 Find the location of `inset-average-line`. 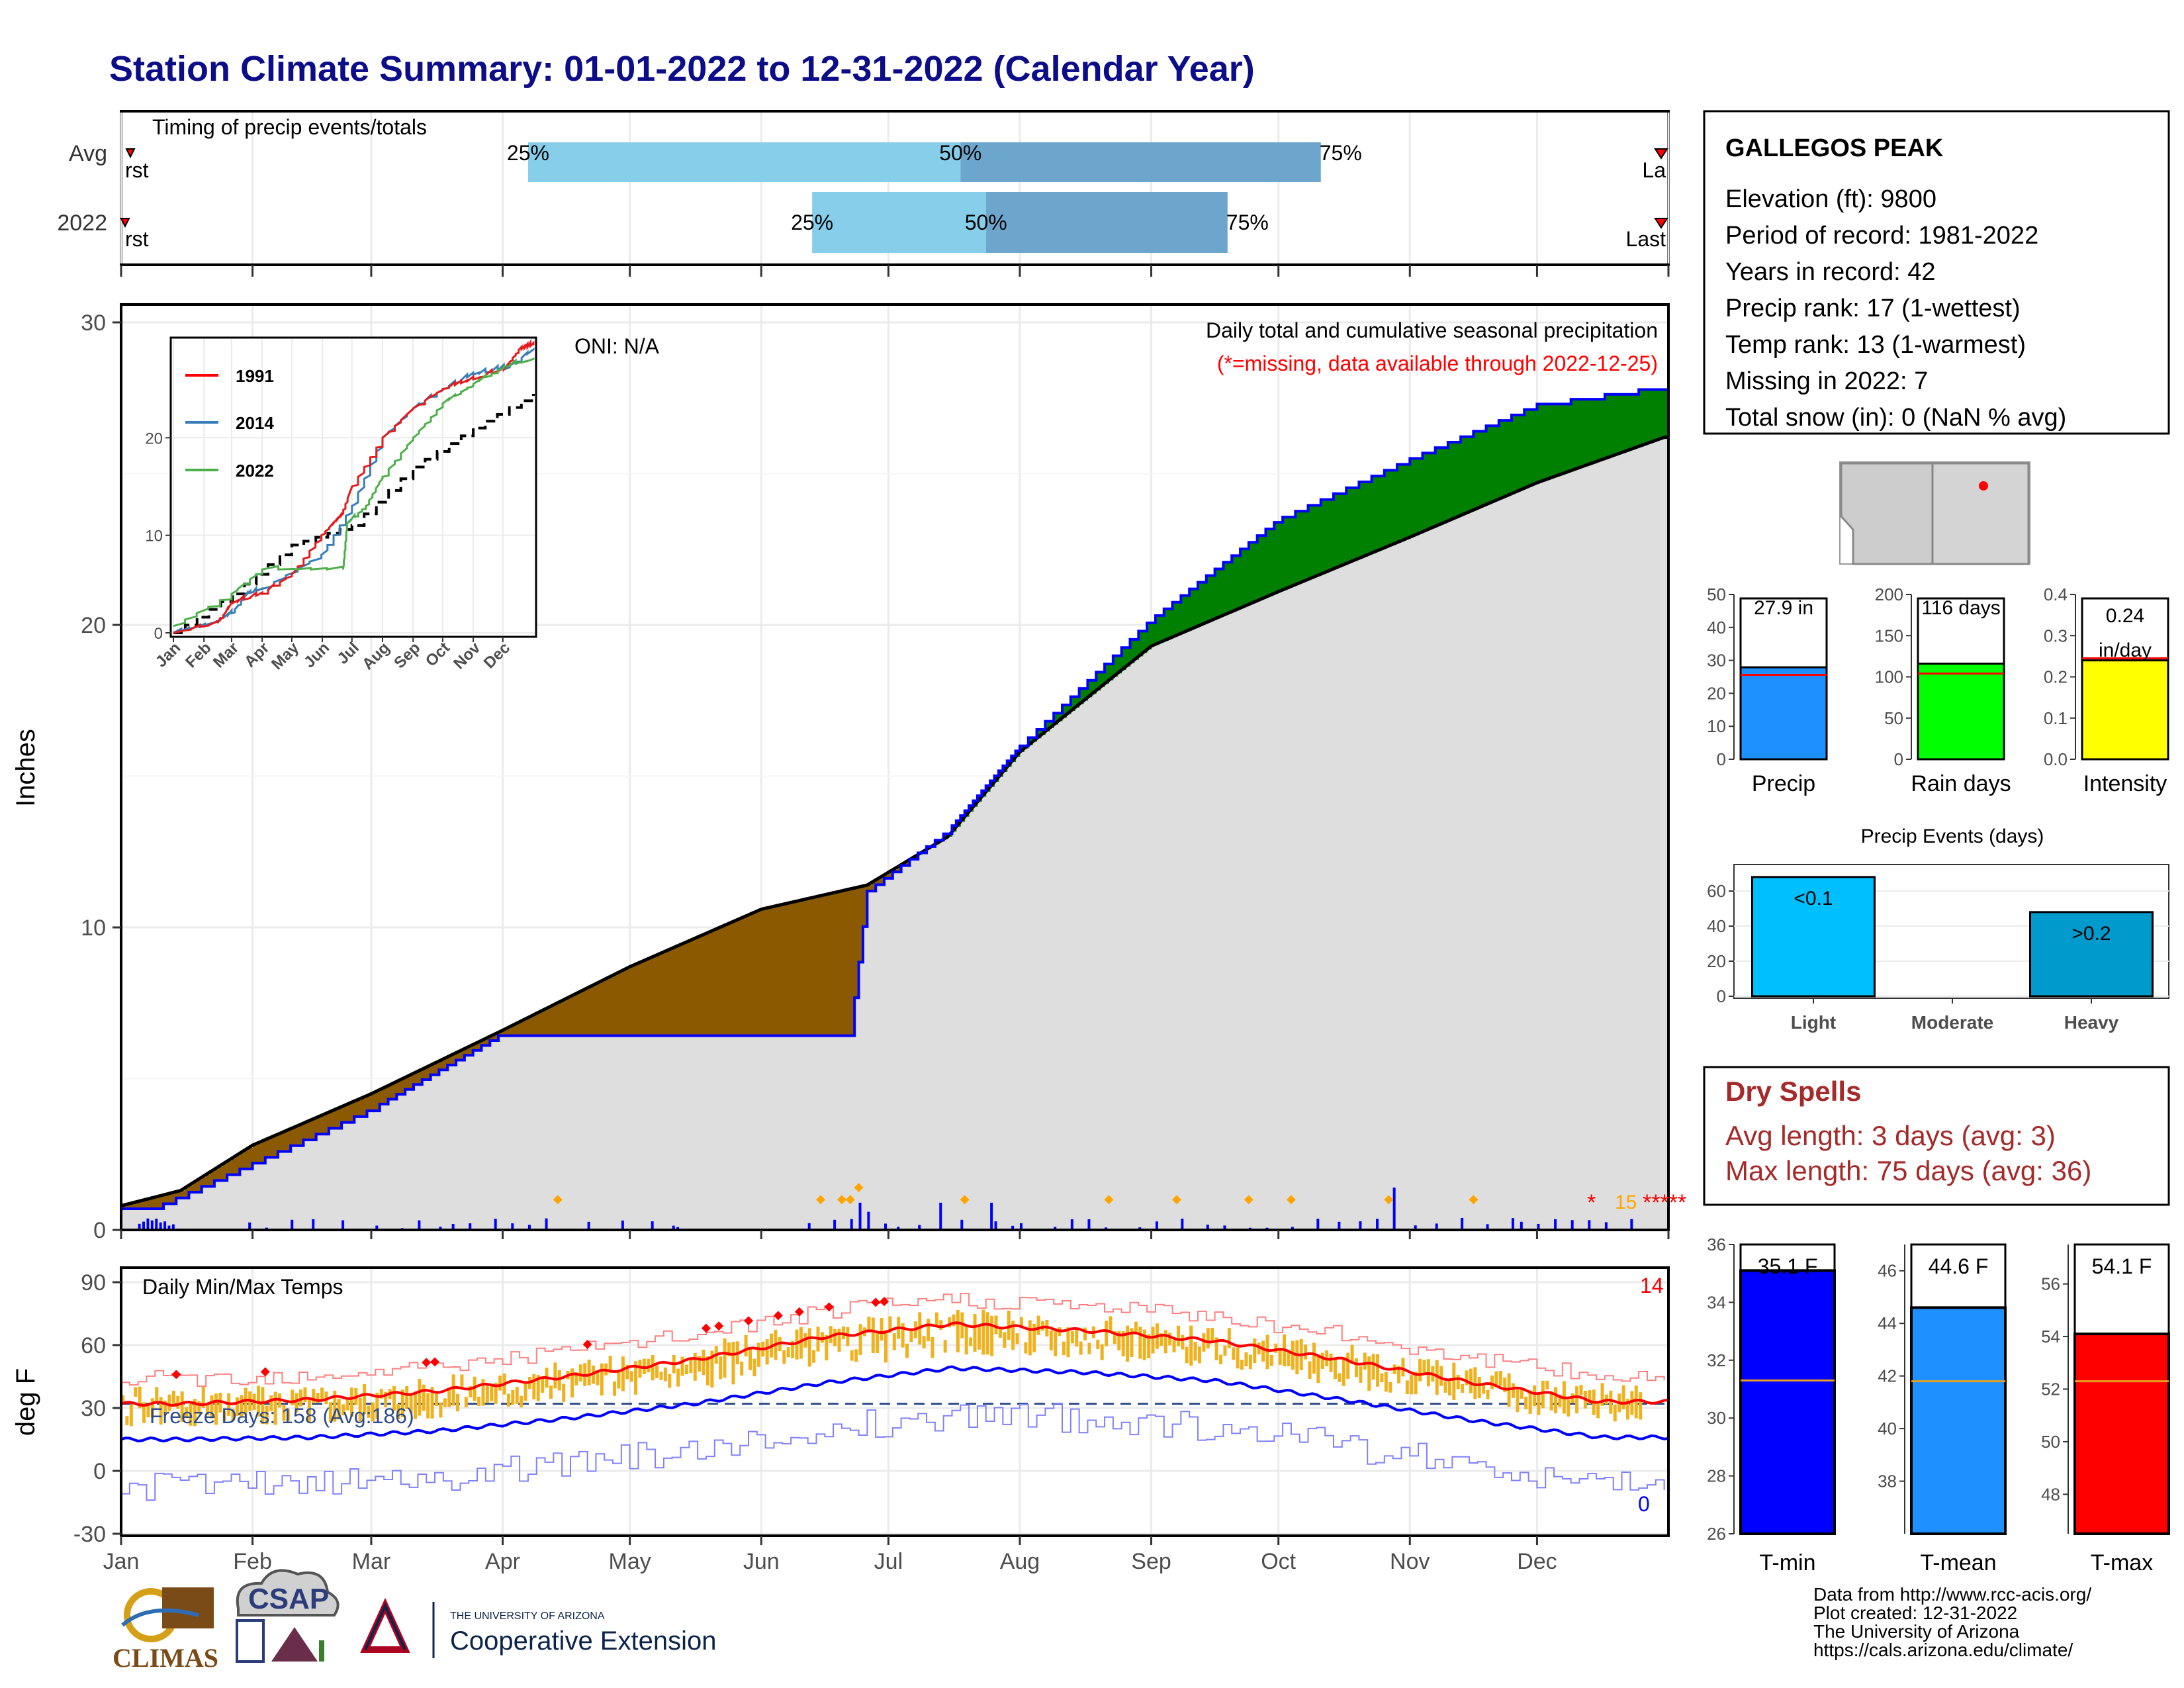

inset-average-line is located at coordinates (354, 514).